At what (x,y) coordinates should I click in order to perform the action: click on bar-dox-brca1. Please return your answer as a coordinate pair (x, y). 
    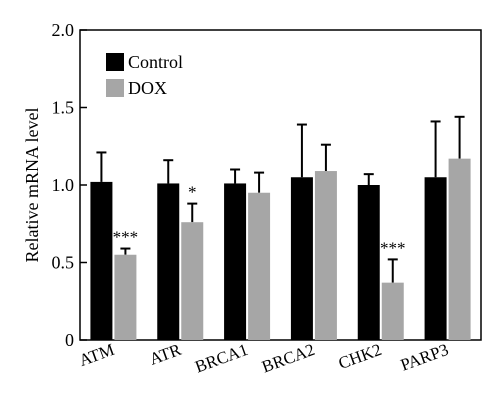
    Looking at the image, I should click on (259, 266).